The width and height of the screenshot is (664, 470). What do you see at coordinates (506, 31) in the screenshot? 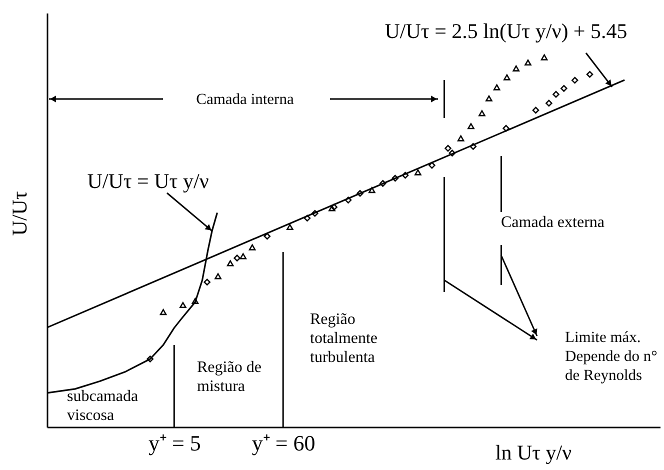
I see `annotation: U/Uτ = 2.5 ln(Uτ y/ν) + 5.45` at bounding box center [506, 31].